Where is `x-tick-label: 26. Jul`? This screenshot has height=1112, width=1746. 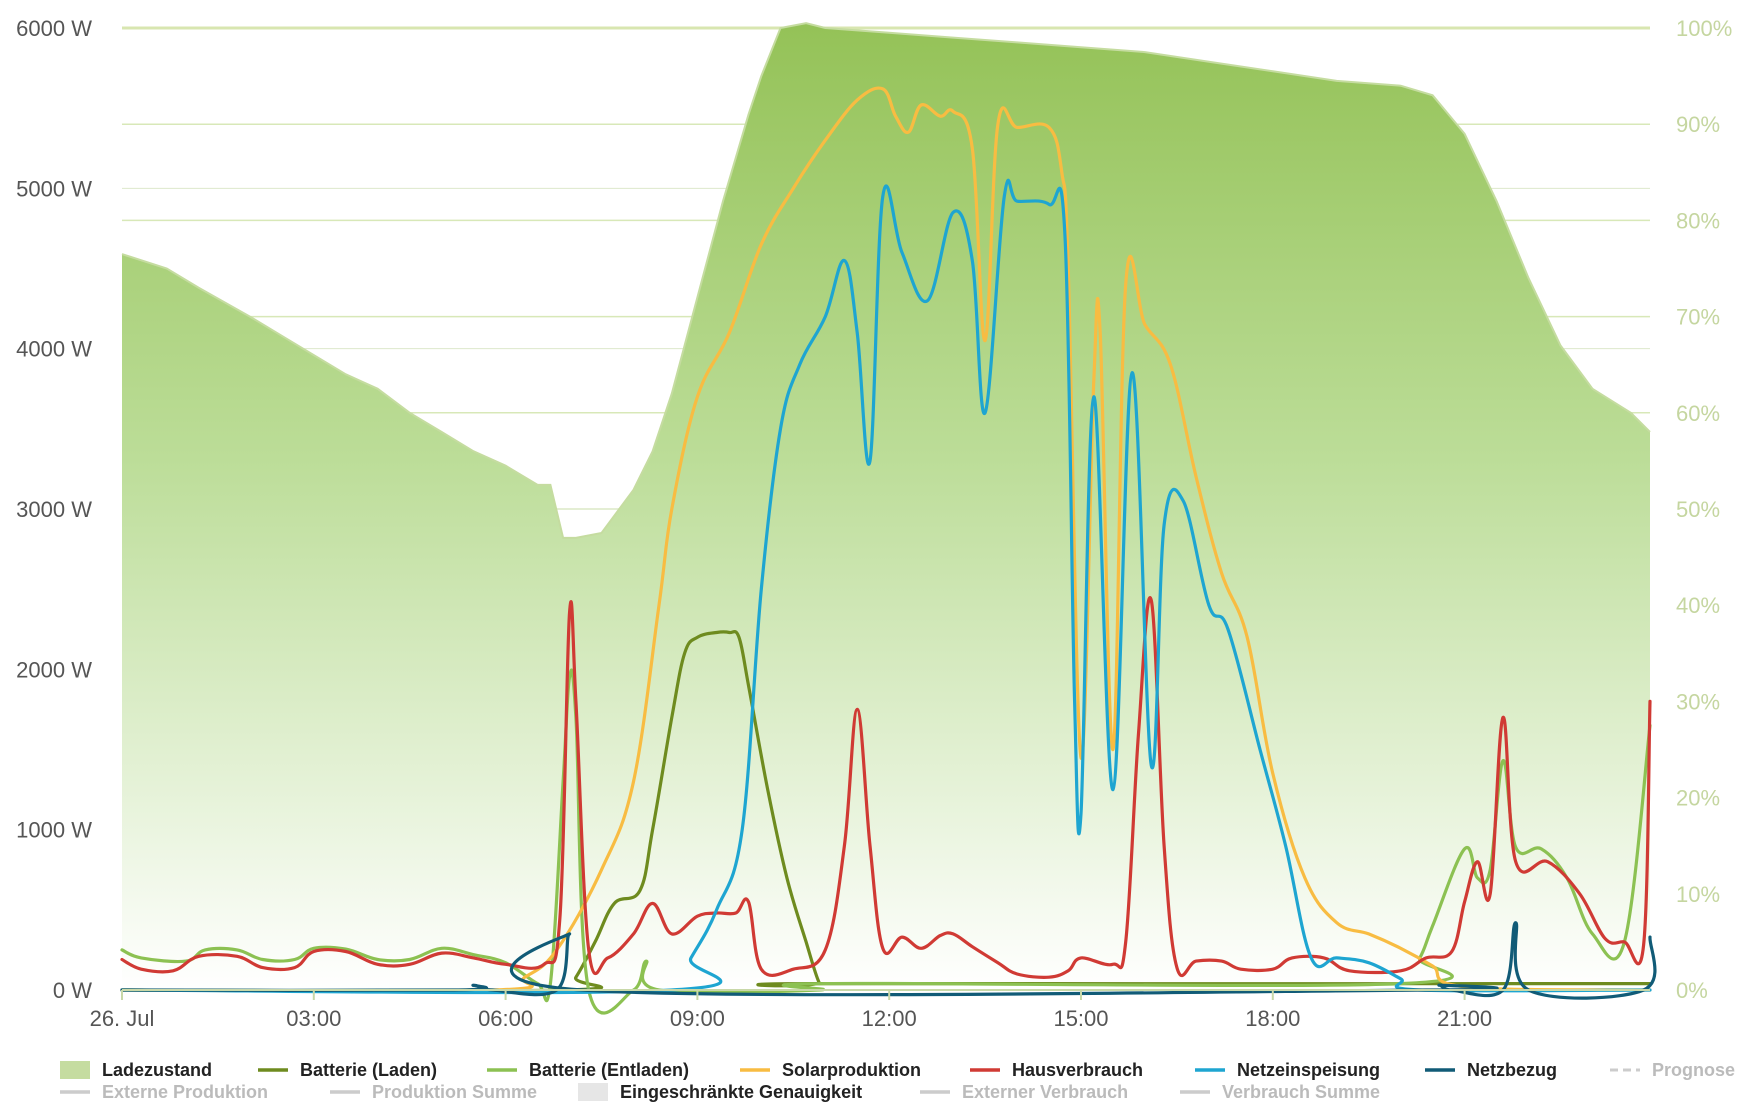 x-tick-label: 26. Jul is located at coordinates (122, 1018).